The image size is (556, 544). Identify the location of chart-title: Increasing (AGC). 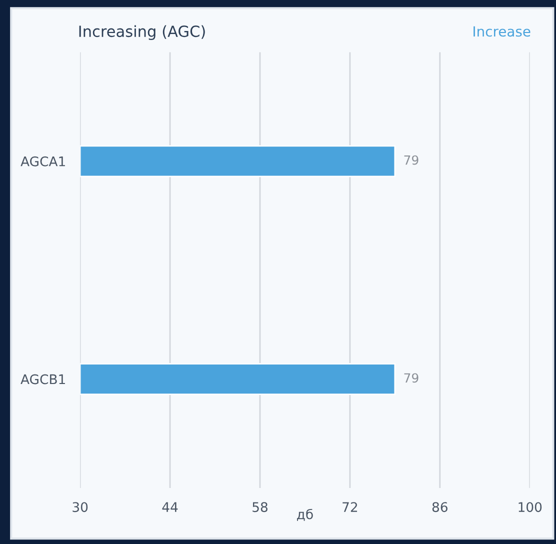
(142, 32).